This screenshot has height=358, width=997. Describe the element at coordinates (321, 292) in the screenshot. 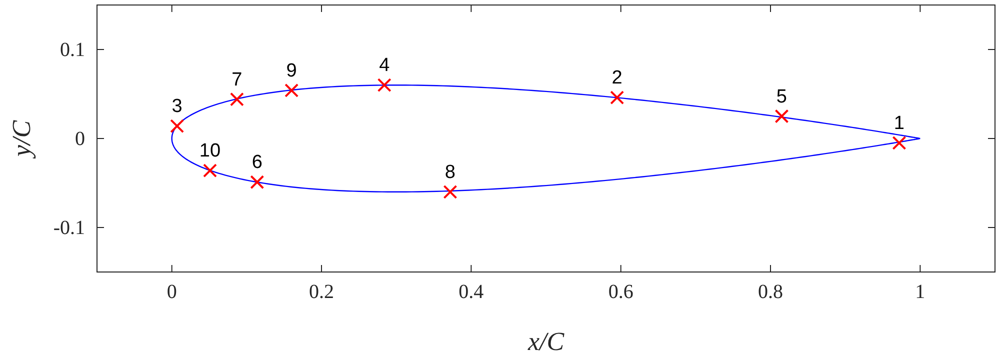

I see `x-tick-label: 0.2` at that location.